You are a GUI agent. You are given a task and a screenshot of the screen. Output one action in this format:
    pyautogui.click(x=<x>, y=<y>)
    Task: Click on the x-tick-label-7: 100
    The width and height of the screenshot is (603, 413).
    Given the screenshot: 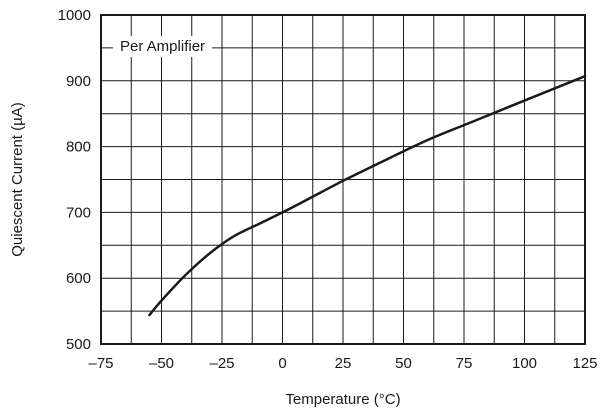 What is the action you would take?
    pyautogui.click(x=524, y=363)
    